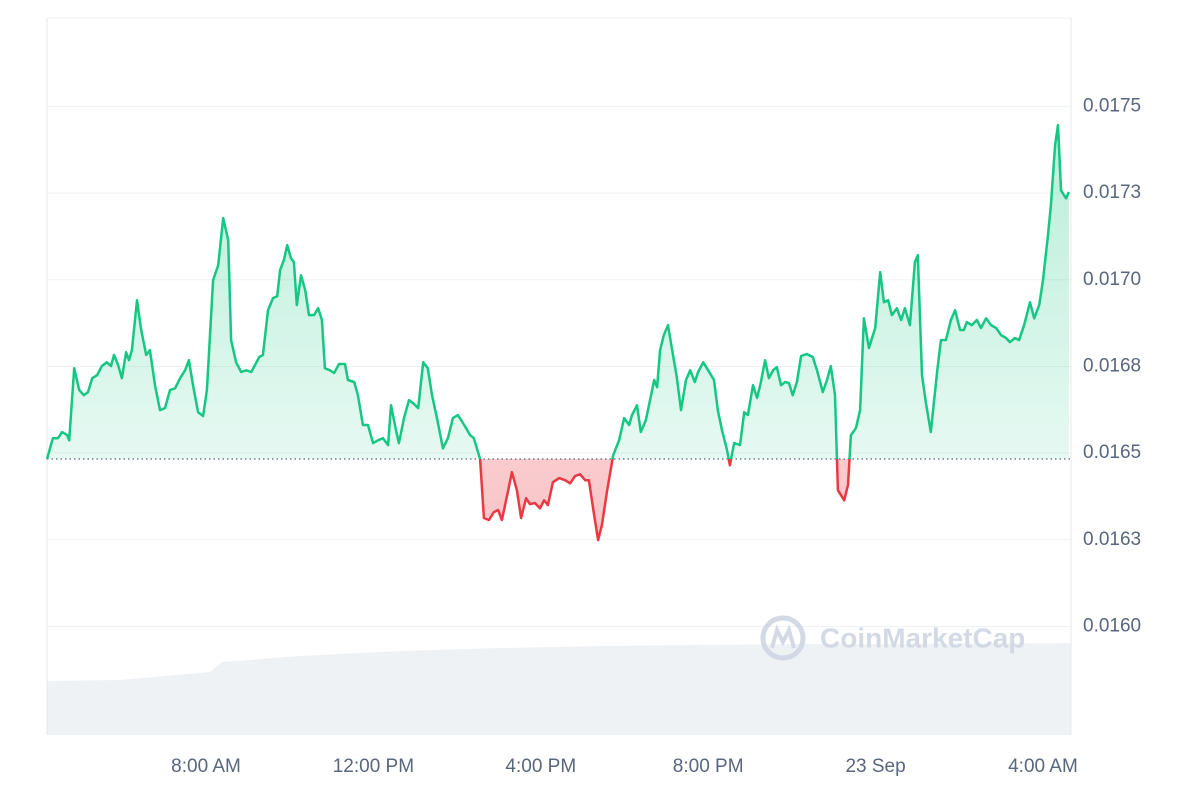 Image resolution: width=1200 pixels, height=805 pixels. Describe the element at coordinates (1112, 539) in the screenshot. I see `y-tick-label: 0.0163` at that location.